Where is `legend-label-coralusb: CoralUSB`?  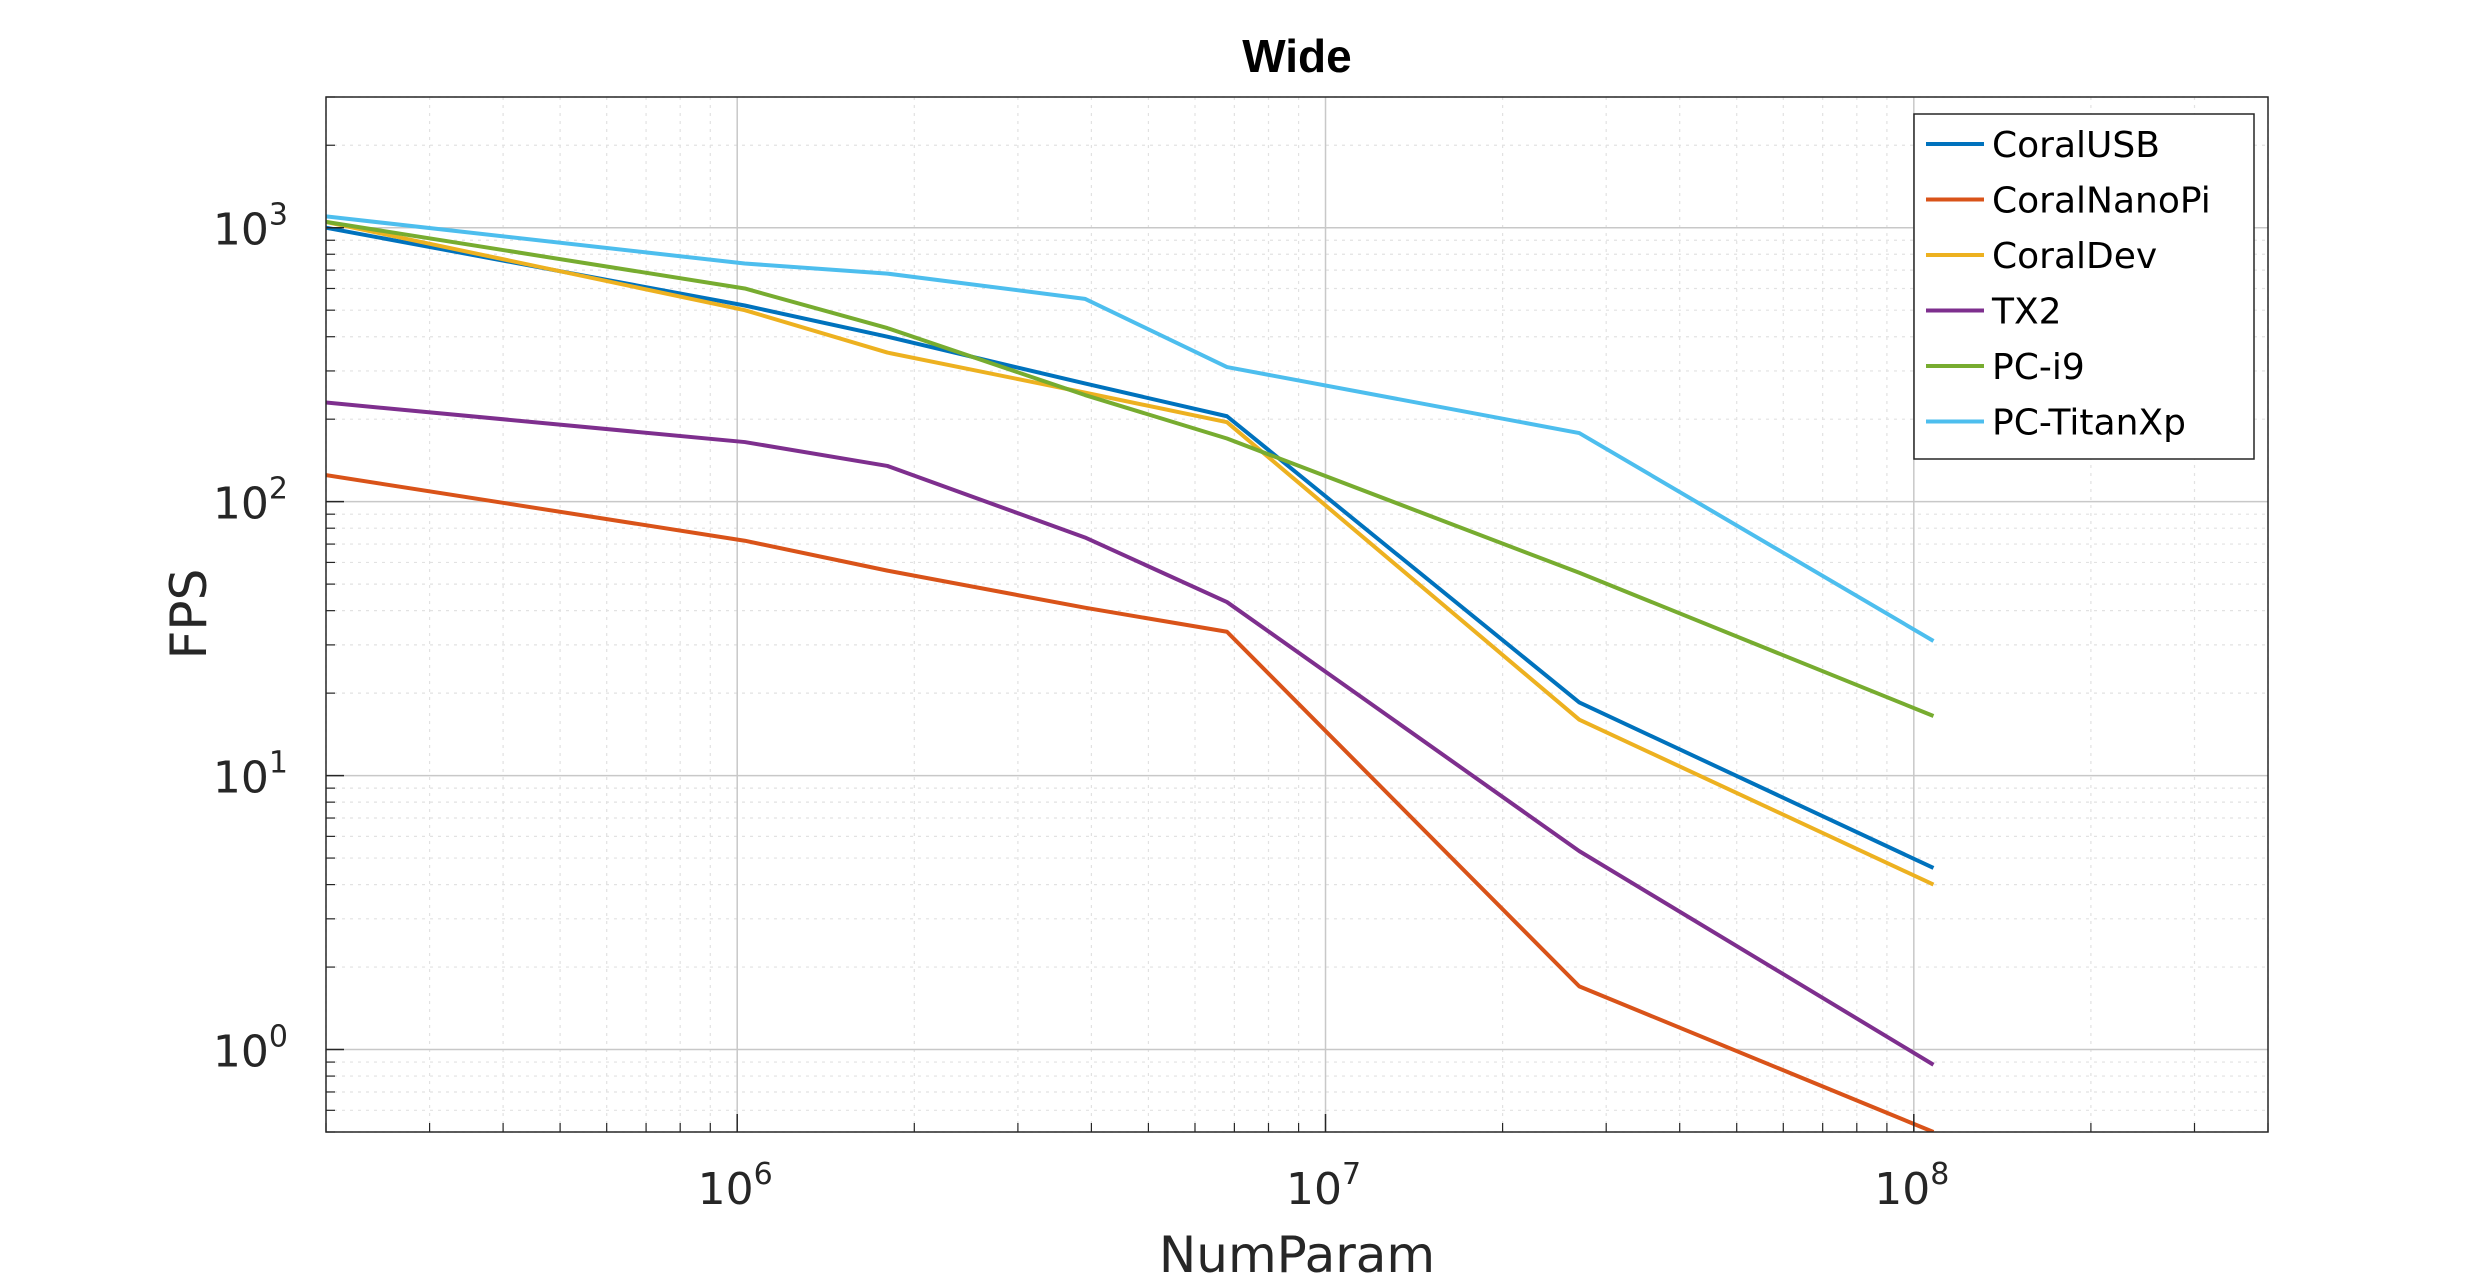 legend-label-coralusb: CoralUSB is located at coordinates (2076, 145).